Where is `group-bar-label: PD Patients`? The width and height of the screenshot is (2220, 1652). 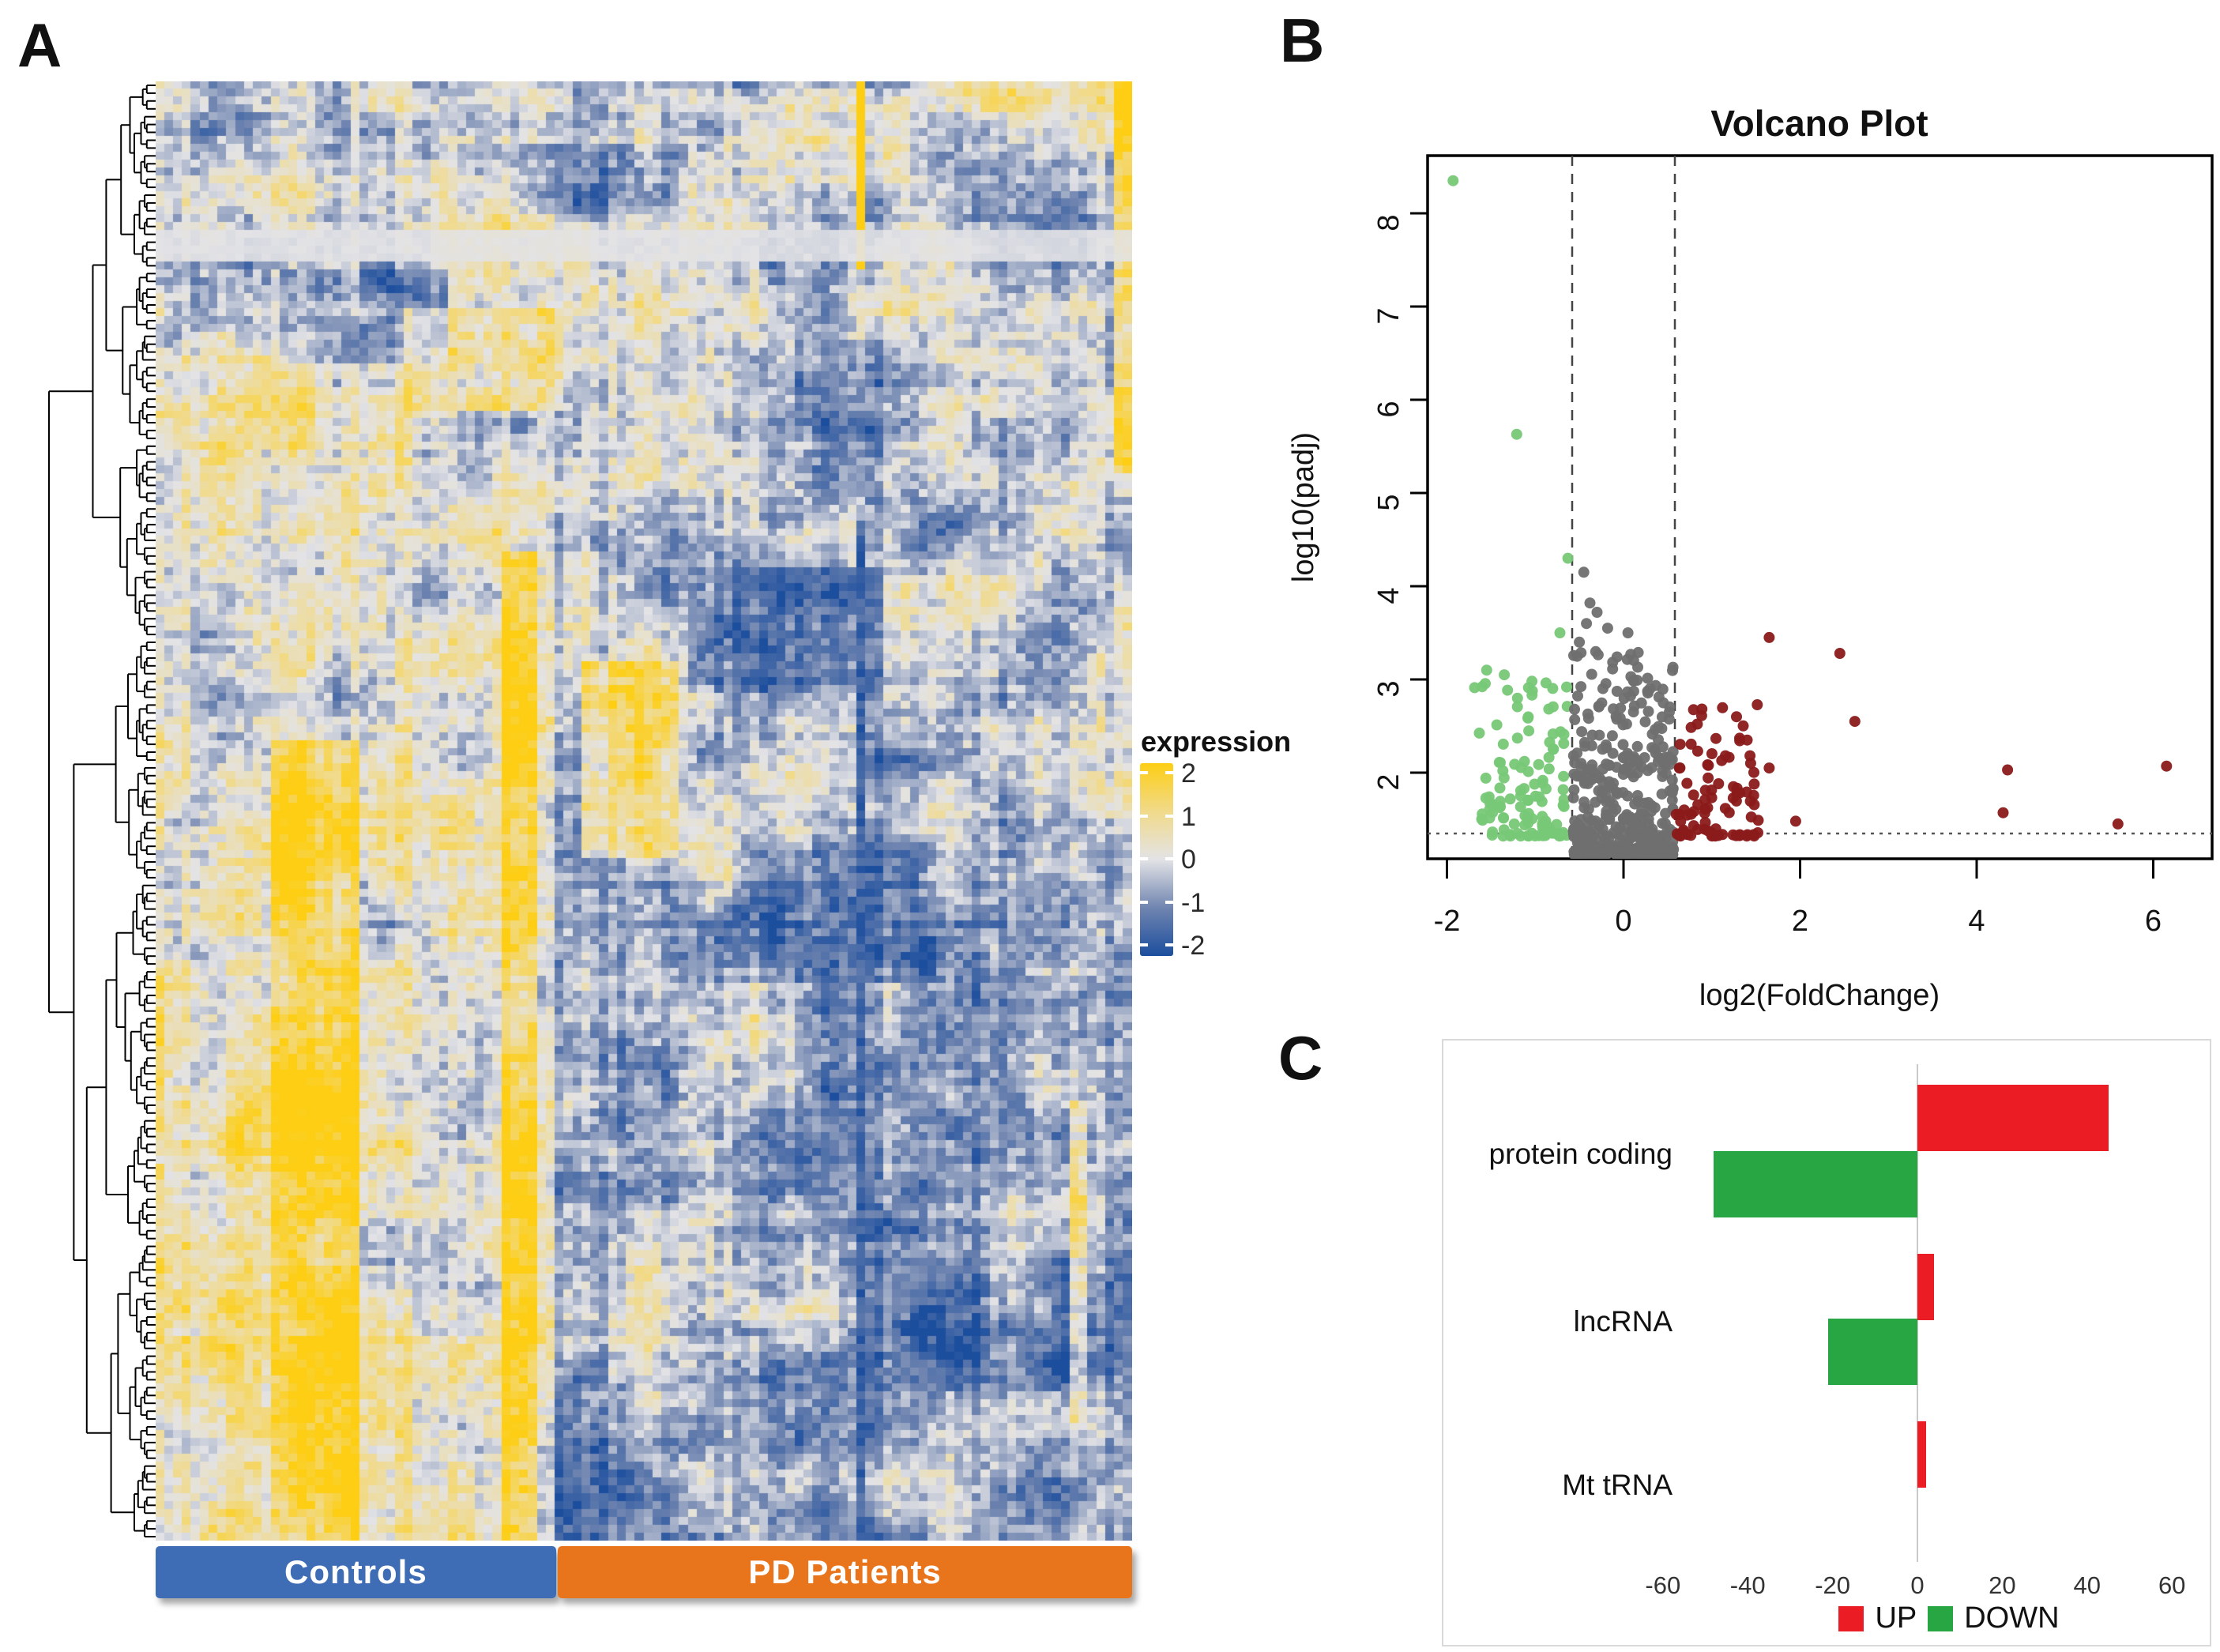
group-bar-label: PD Patients is located at coordinates (845, 1571).